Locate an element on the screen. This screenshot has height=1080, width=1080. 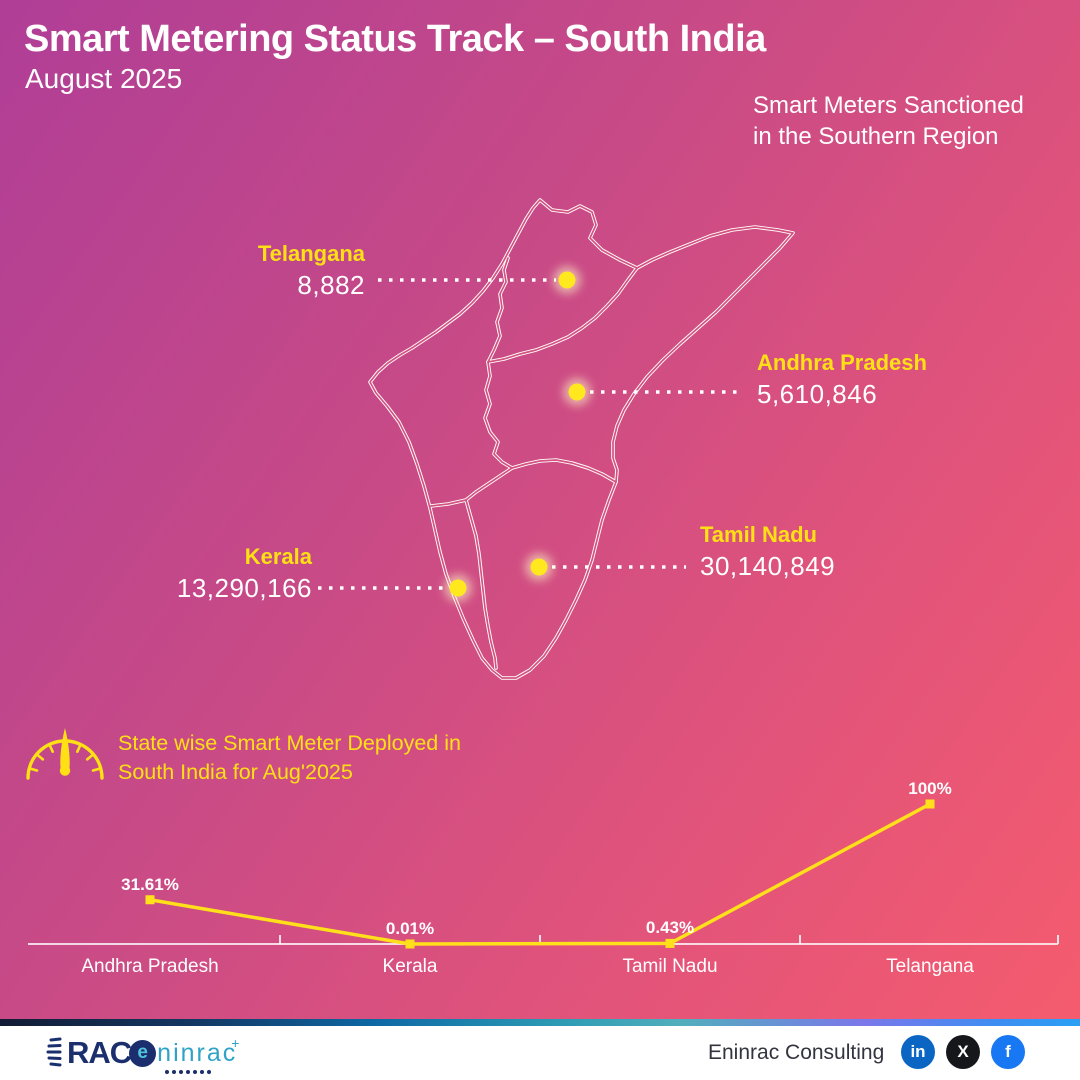
x-icon: X is located at coordinates (963, 1052).